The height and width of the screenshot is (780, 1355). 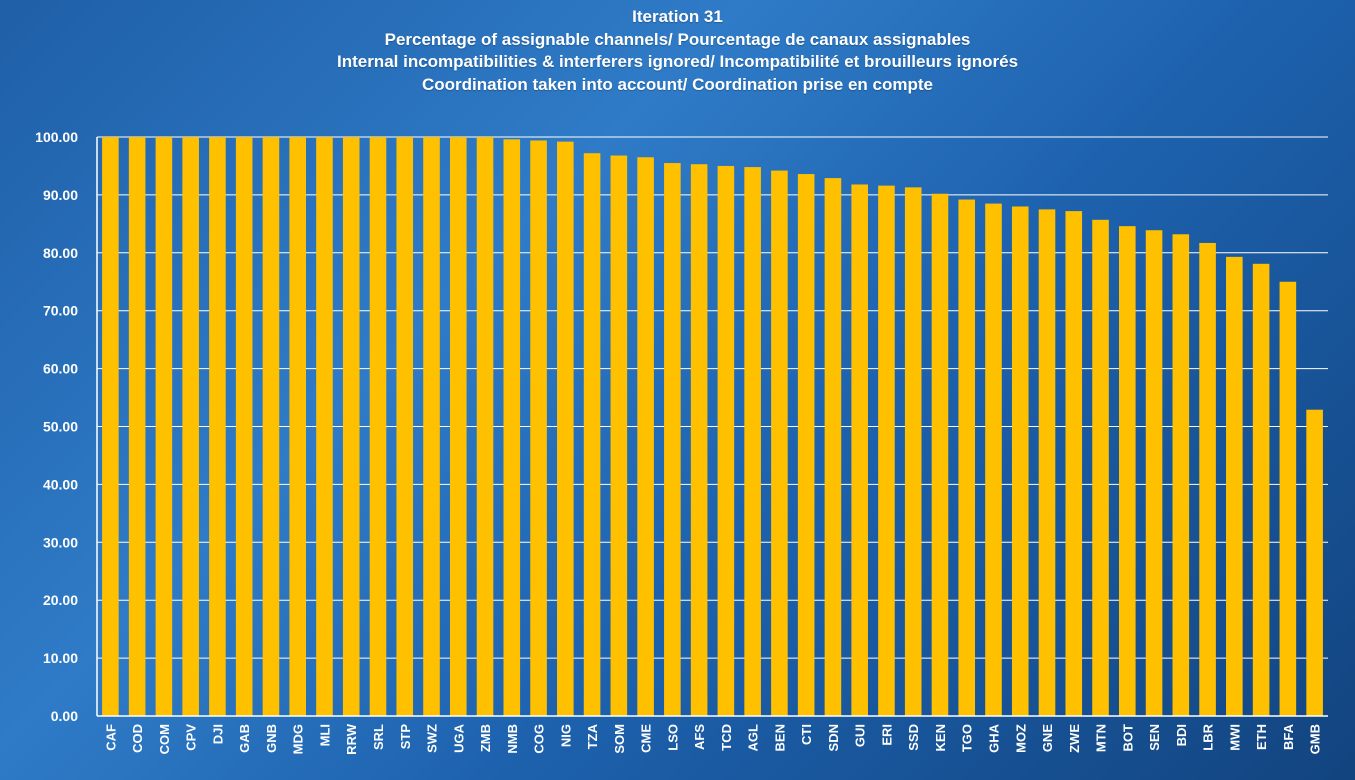 I want to click on bar-afs, so click(x=699, y=440).